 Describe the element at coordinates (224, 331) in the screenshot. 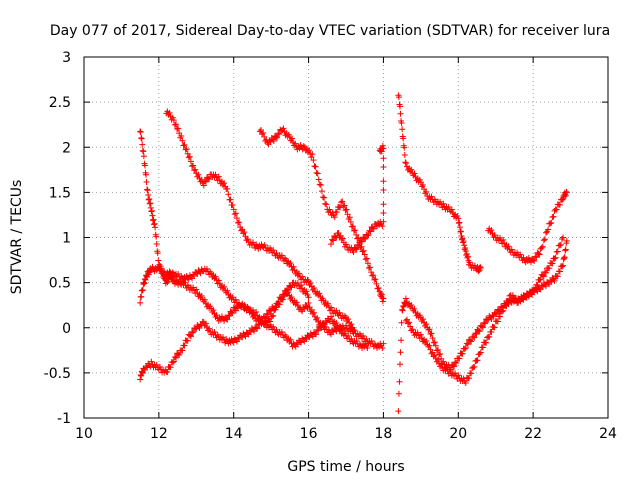

I see `series-track-c` at that location.